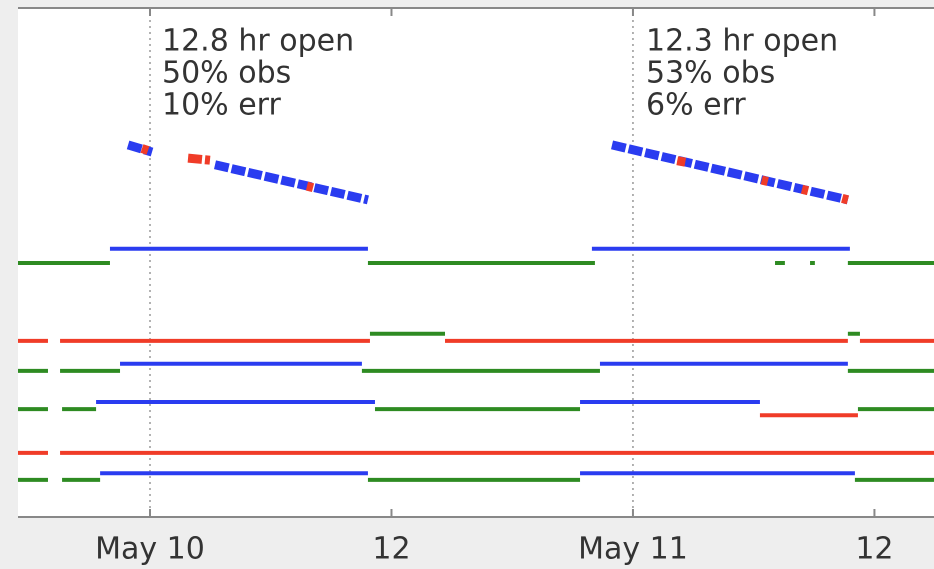  I want to click on annotation: 50% obs, so click(226, 73).